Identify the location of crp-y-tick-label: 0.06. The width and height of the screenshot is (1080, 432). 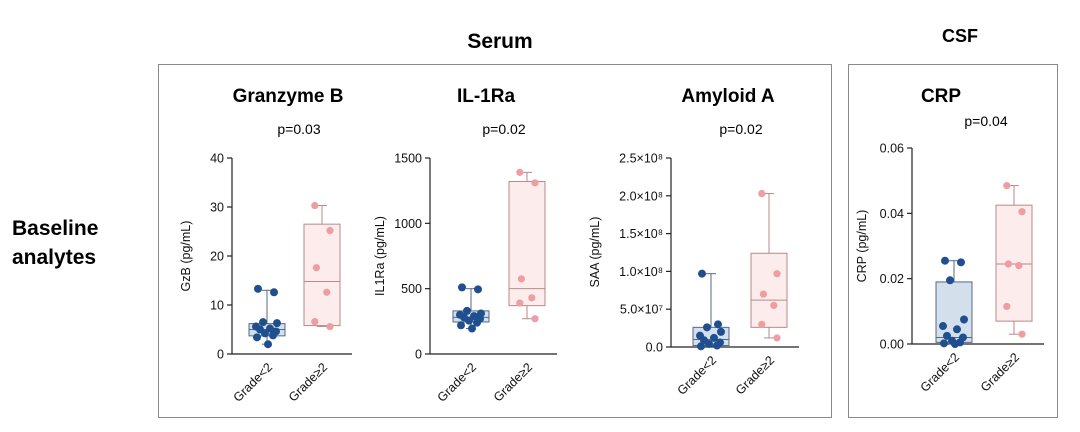
(892, 149).